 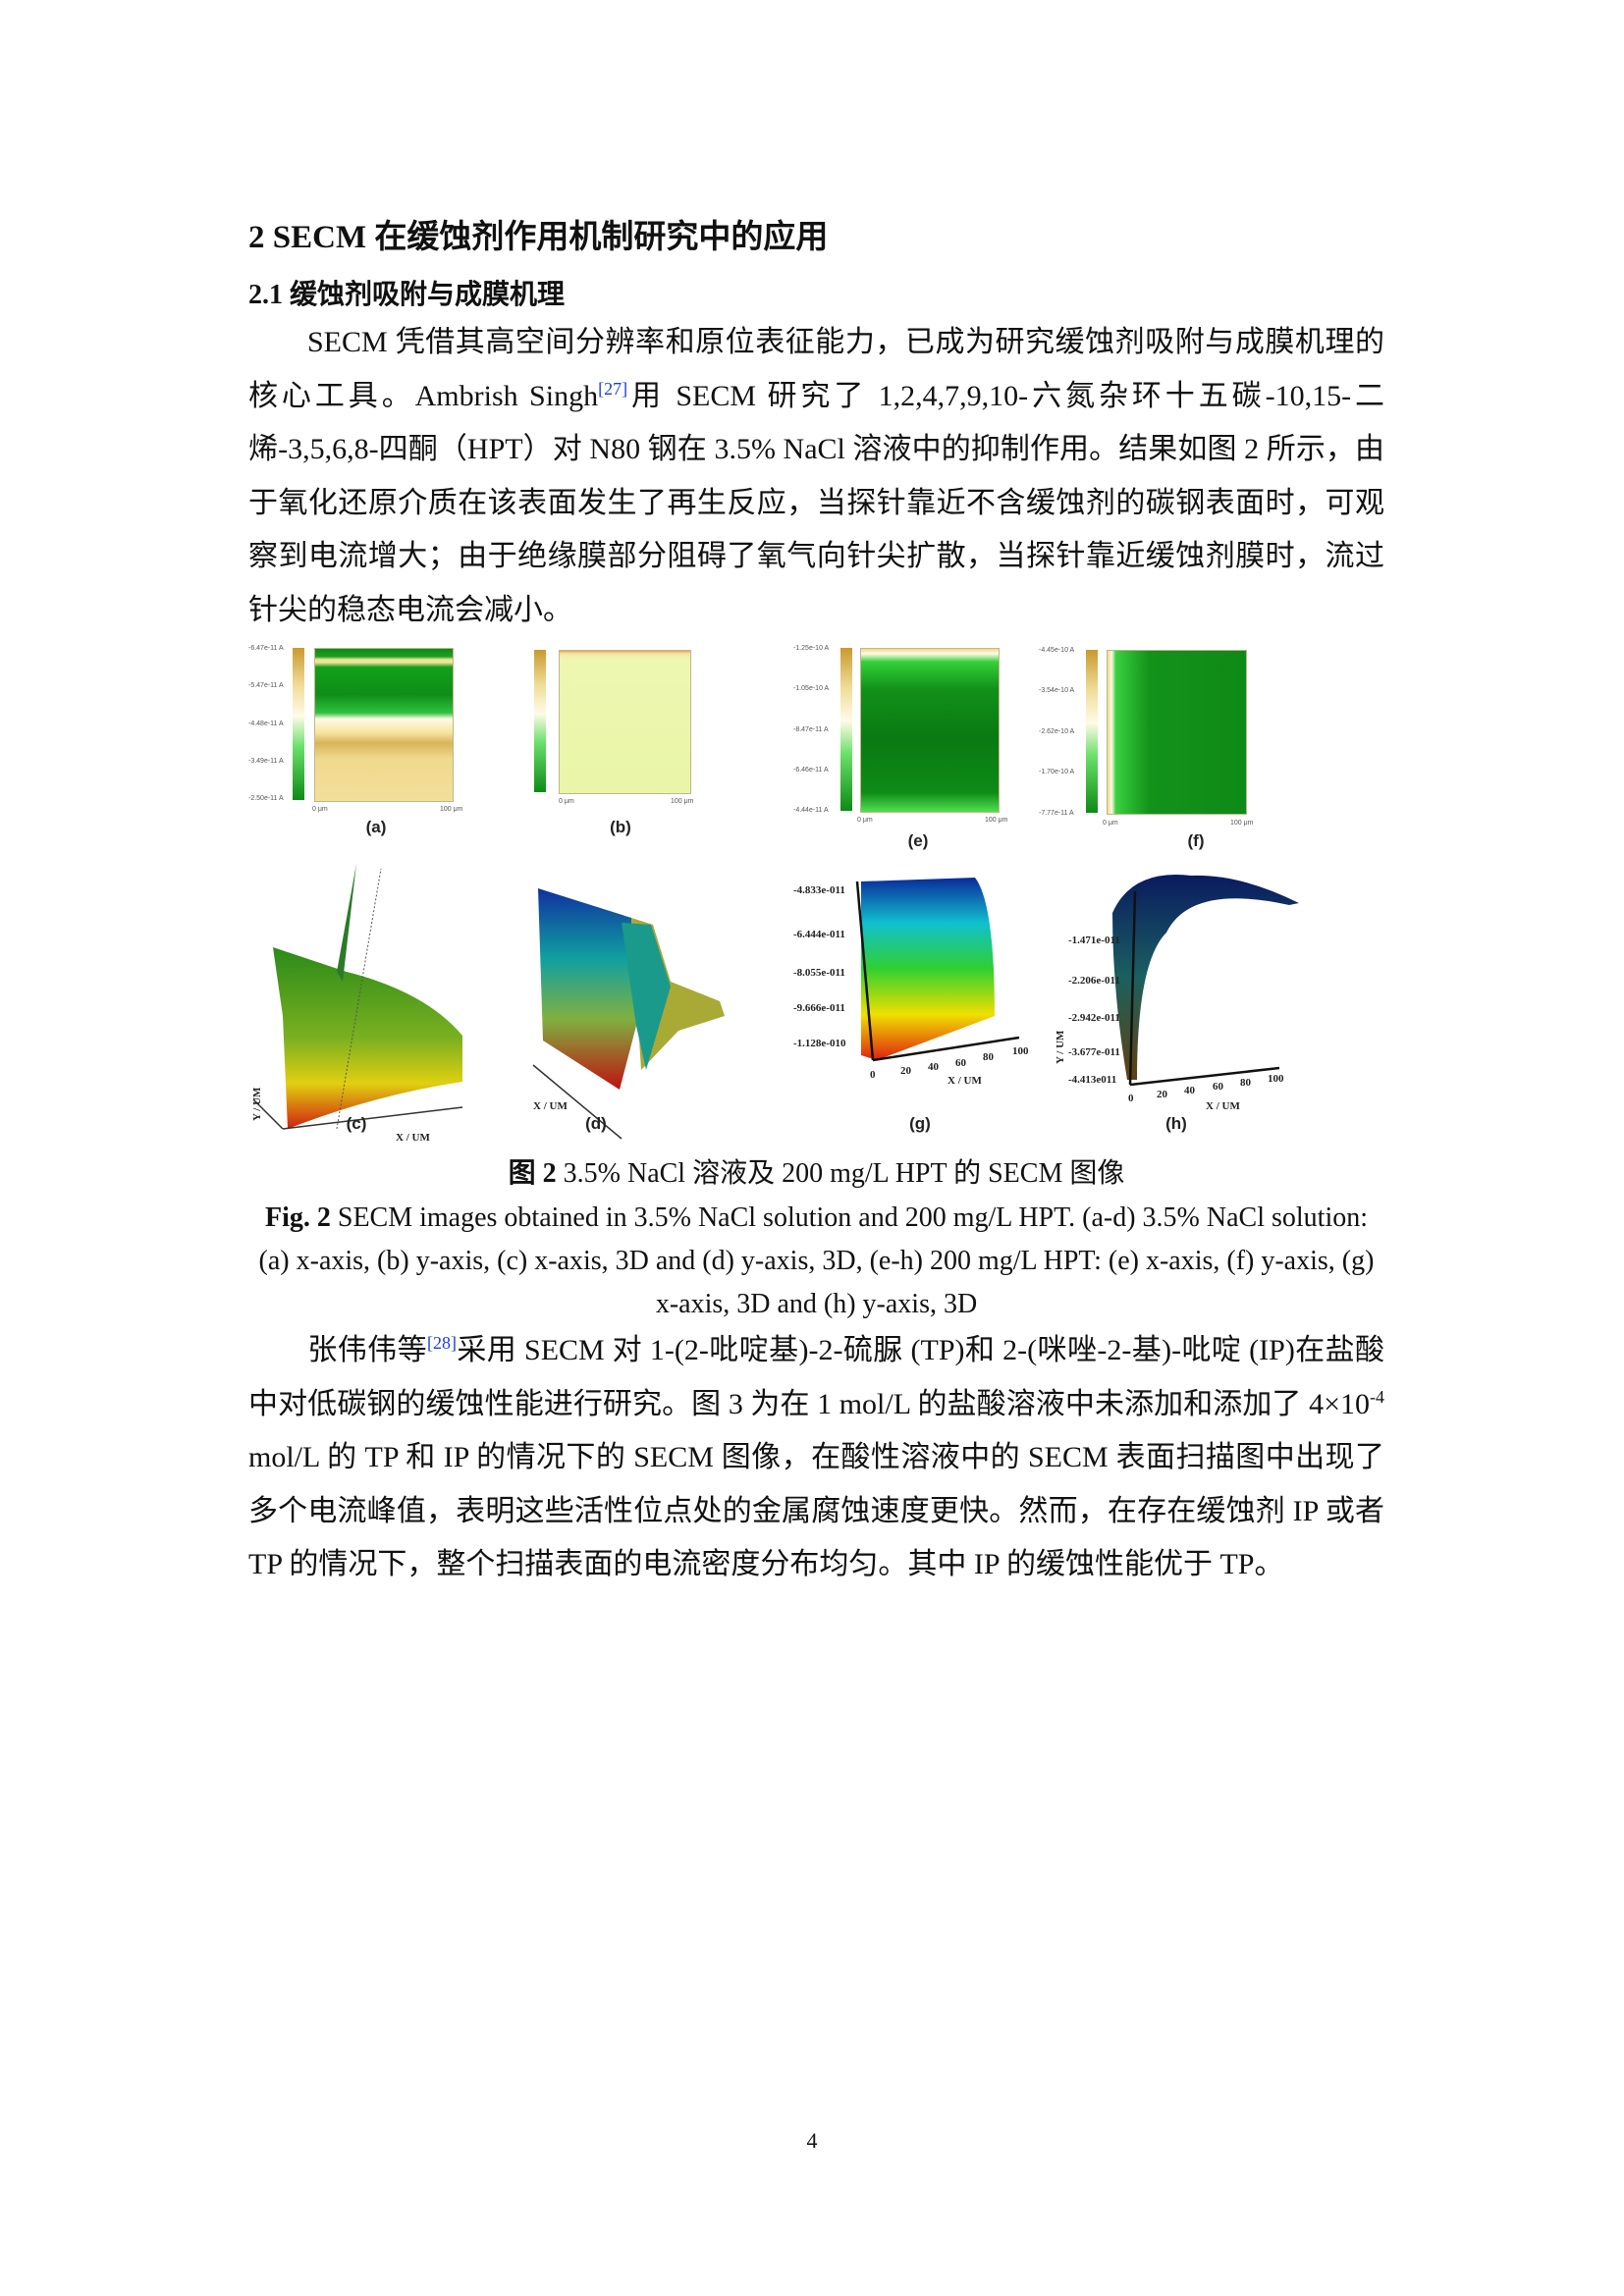 I want to click on h-ztick-1: -2.206e-011, so click(x=1094, y=981).